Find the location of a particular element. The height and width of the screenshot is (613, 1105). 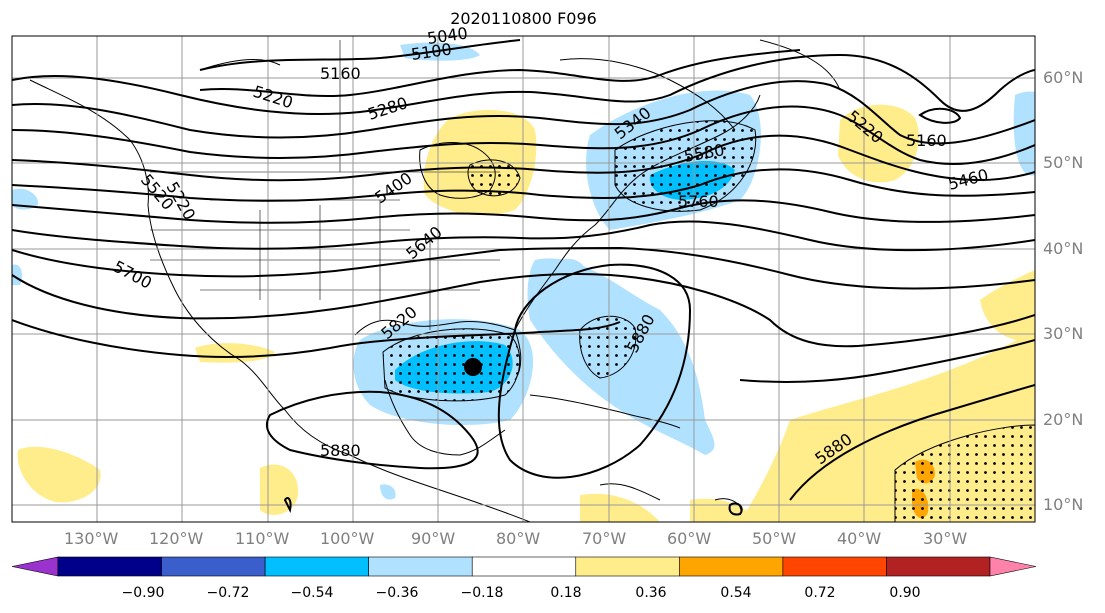

colorbar-tick-label: 0.90 is located at coordinates (905, 593).